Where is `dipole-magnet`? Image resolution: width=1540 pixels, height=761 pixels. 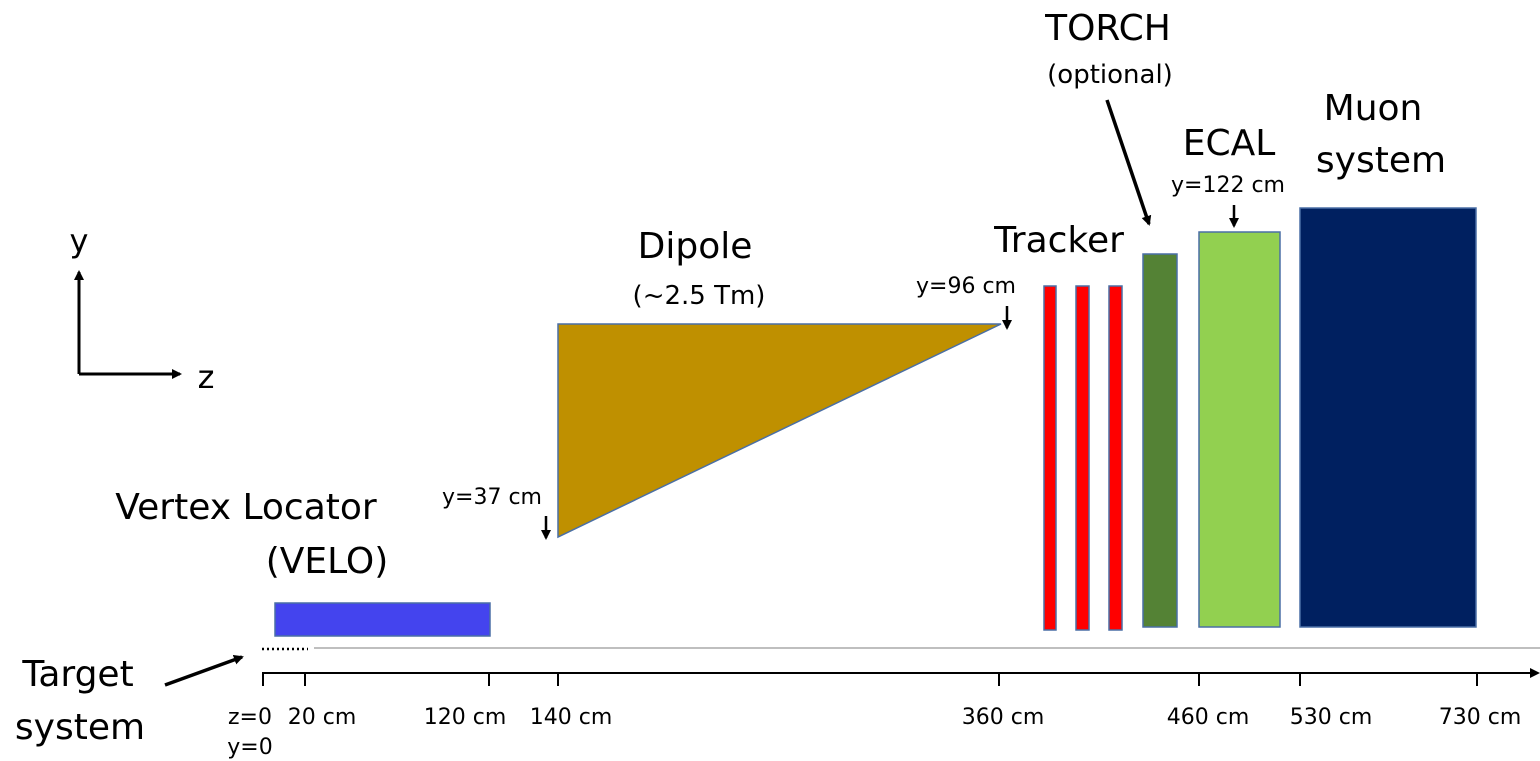 dipole-magnet is located at coordinates (779, 431).